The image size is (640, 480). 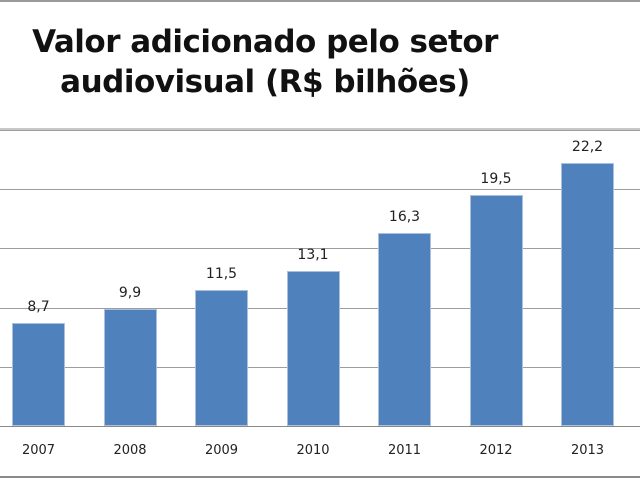 I want to click on x-tick-label: 2009, so click(x=221, y=450).